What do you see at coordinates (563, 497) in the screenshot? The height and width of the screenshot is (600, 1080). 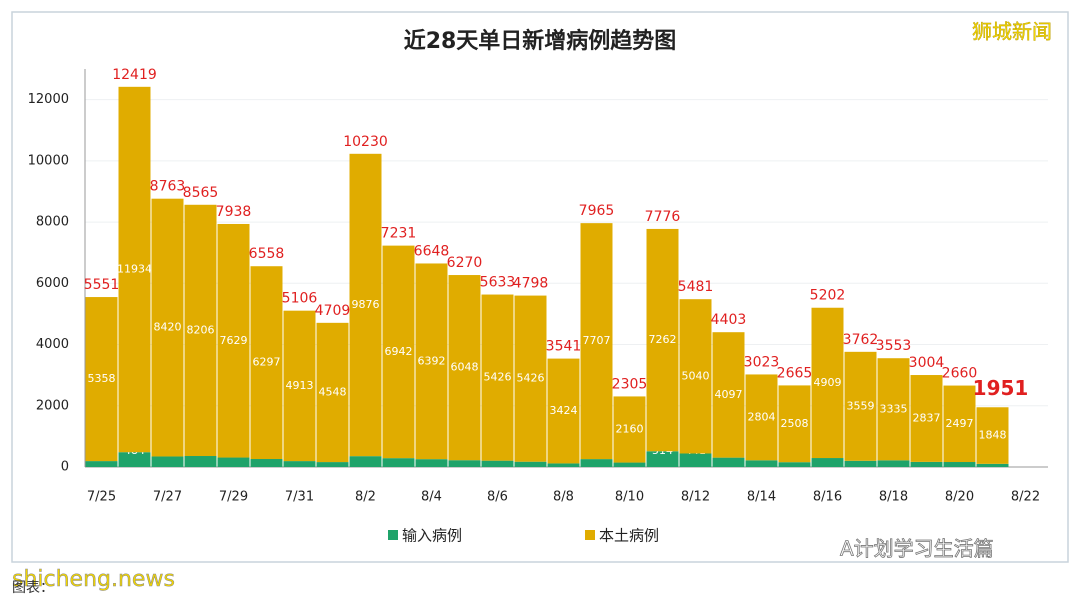 I see `x-tick-label: 8/8` at bounding box center [563, 497].